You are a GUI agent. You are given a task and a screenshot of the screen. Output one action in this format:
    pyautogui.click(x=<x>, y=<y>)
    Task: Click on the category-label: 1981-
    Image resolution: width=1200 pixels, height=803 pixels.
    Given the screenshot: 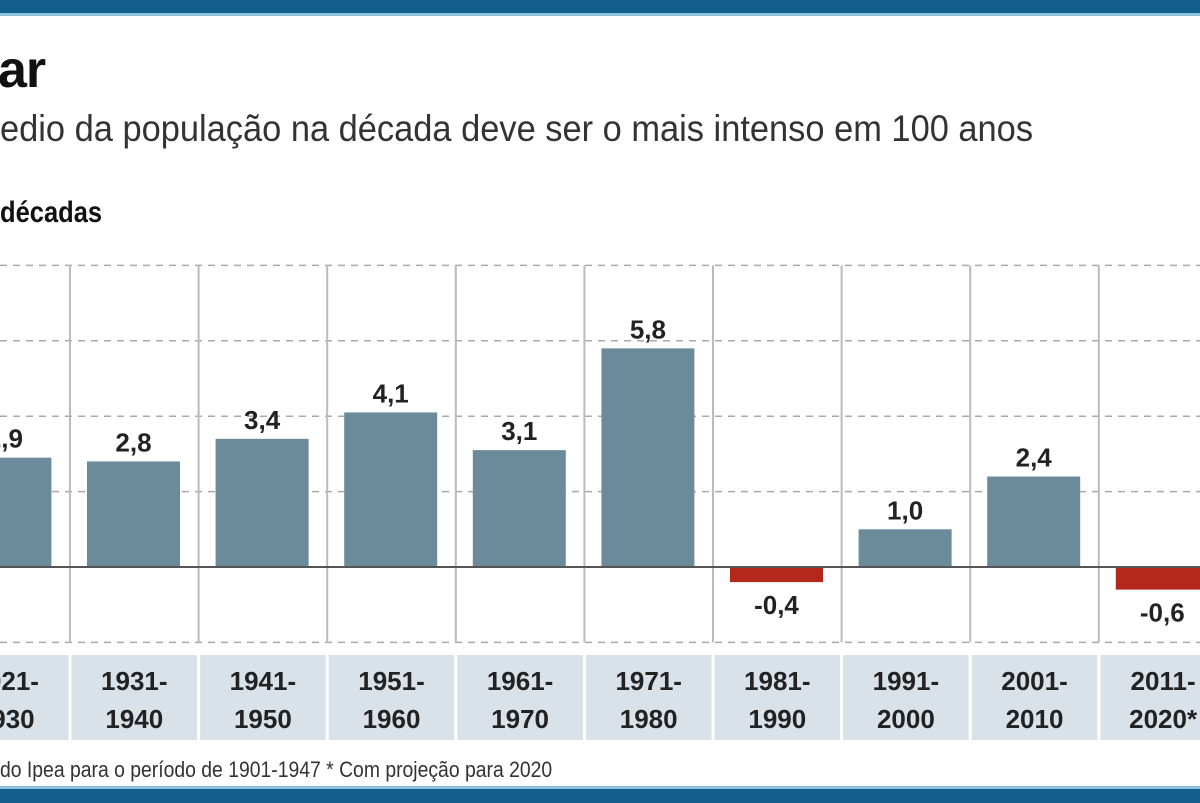 What is the action you would take?
    pyautogui.click(x=777, y=681)
    